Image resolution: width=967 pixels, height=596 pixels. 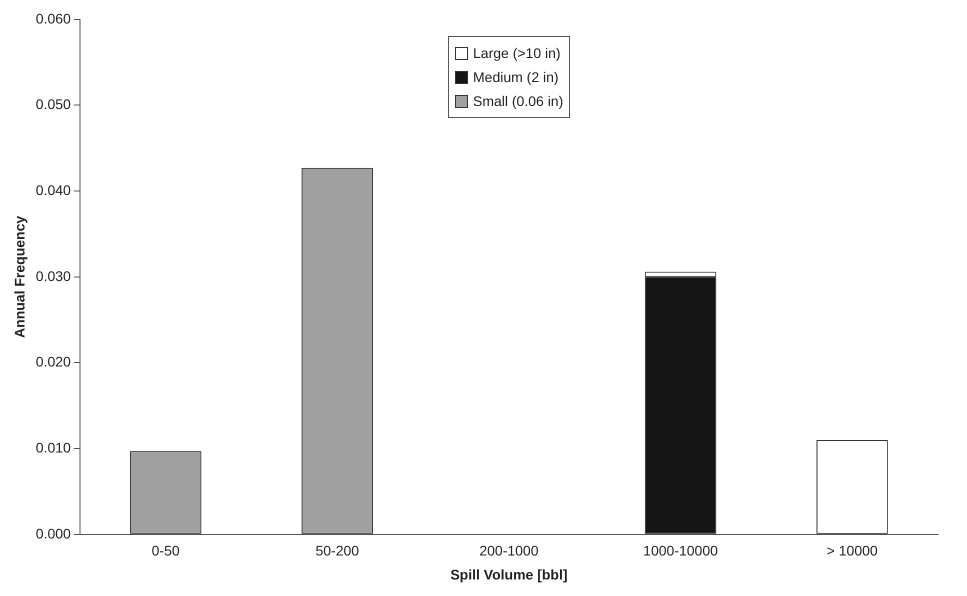 What do you see at coordinates (852, 550) in the screenshot?
I see `x-tick-label: > 10000` at bounding box center [852, 550].